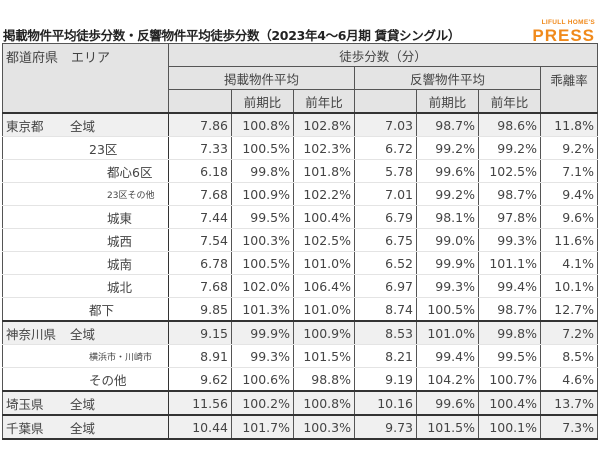 The height and width of the screenshot is (450, 600). I want to click on listed-qoq-cell: 102.0%, so click(262, 286).